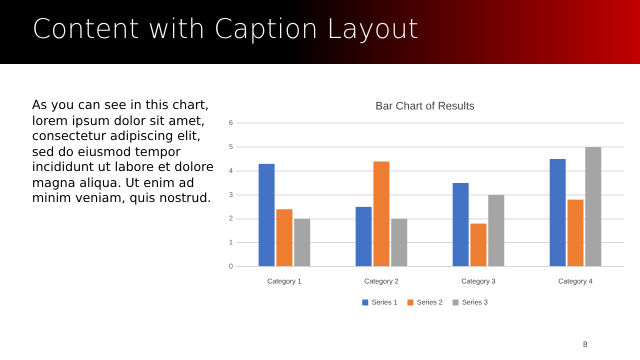 This screenshot has height=360, width=640. What do you see at coordinates (425, 106) in the screenshot?
I see `chart-title: Bar Chart of Results` at bounding box center [425, 106].